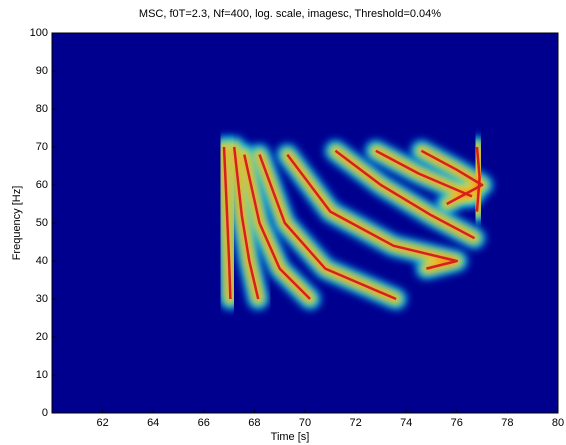 The width and height of the screenshot is (566, 445). What do you see at coordinates (558, 423) in the screenshot?
I see `x-tick-label: 80` at bounding box center [558, 423].